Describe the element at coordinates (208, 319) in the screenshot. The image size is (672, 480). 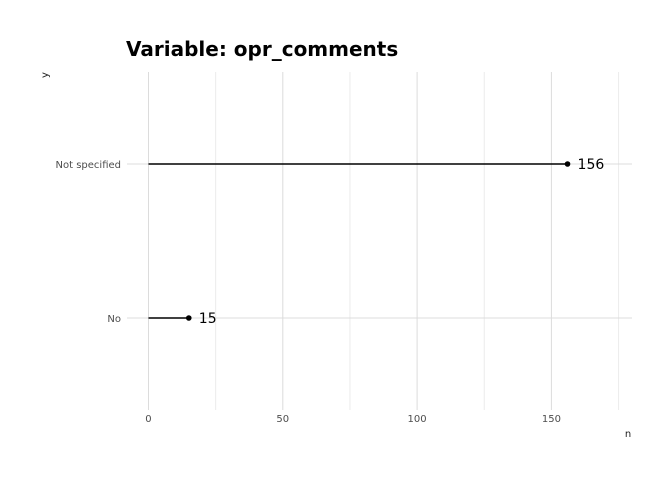
I see `data-label: 15` at that location.